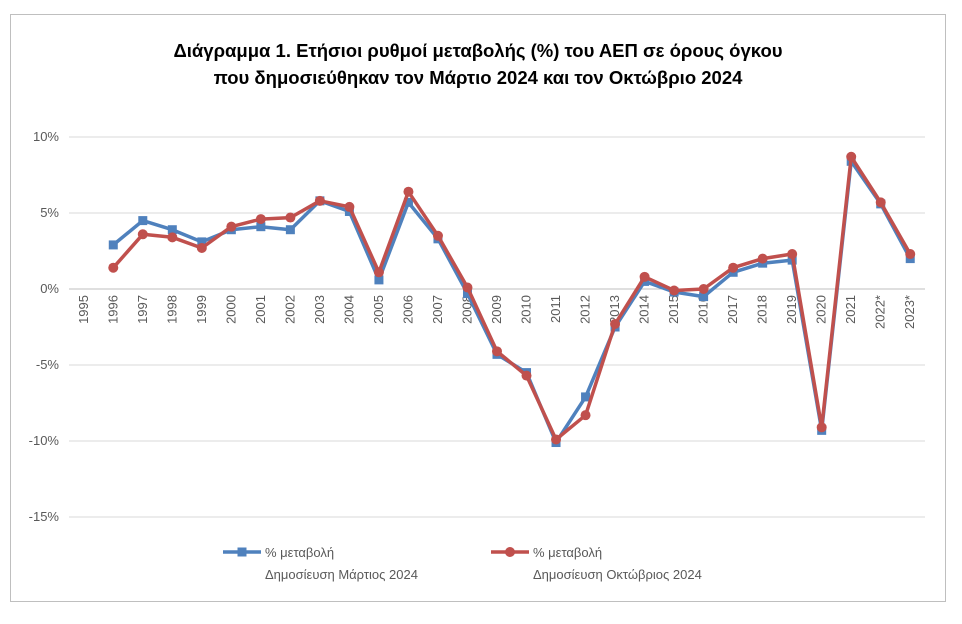 The image size is (962, 624). I want to click on x-tick-label: 1997, so click(142, 309).